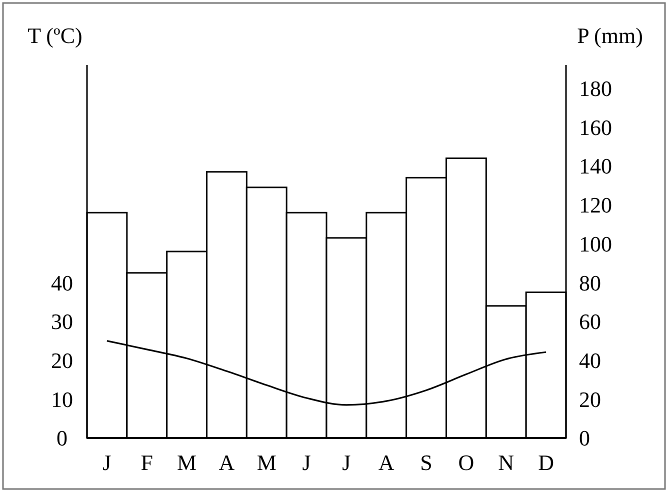 The width and height of the screenshot is (668, 496). I want to click on y2-tick-label: 180, so click(595, 89).